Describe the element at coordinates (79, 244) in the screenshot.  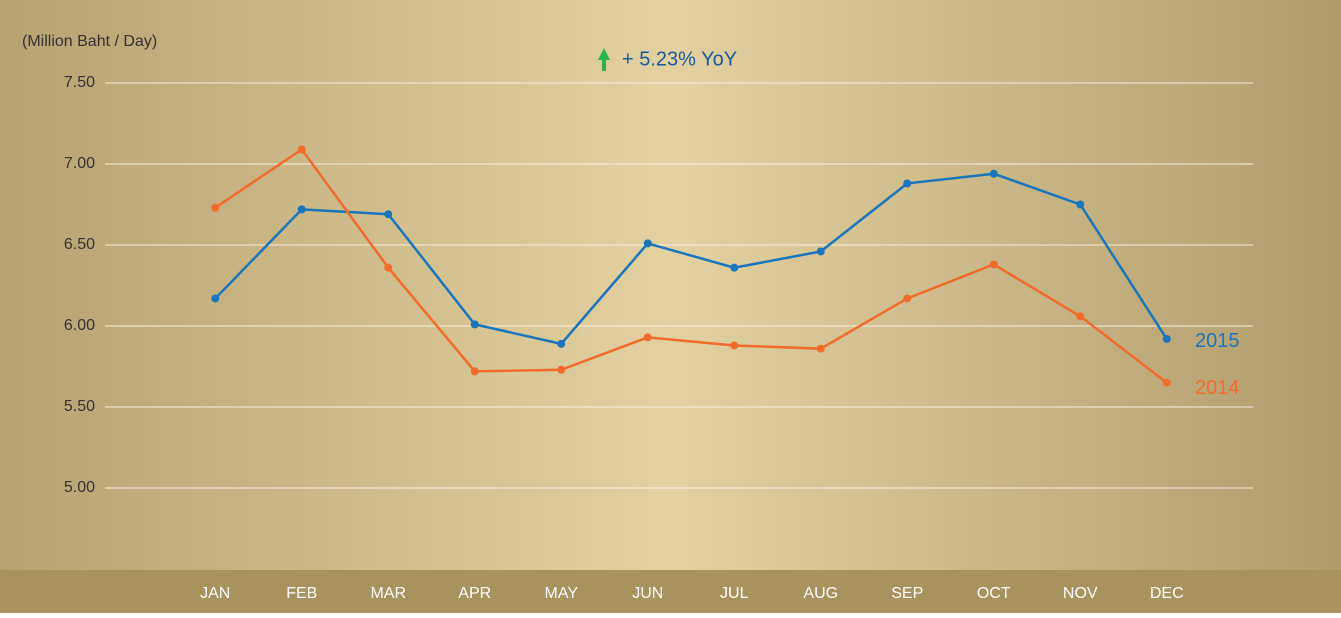
I see `y-tick-label: 6.50` at that location.